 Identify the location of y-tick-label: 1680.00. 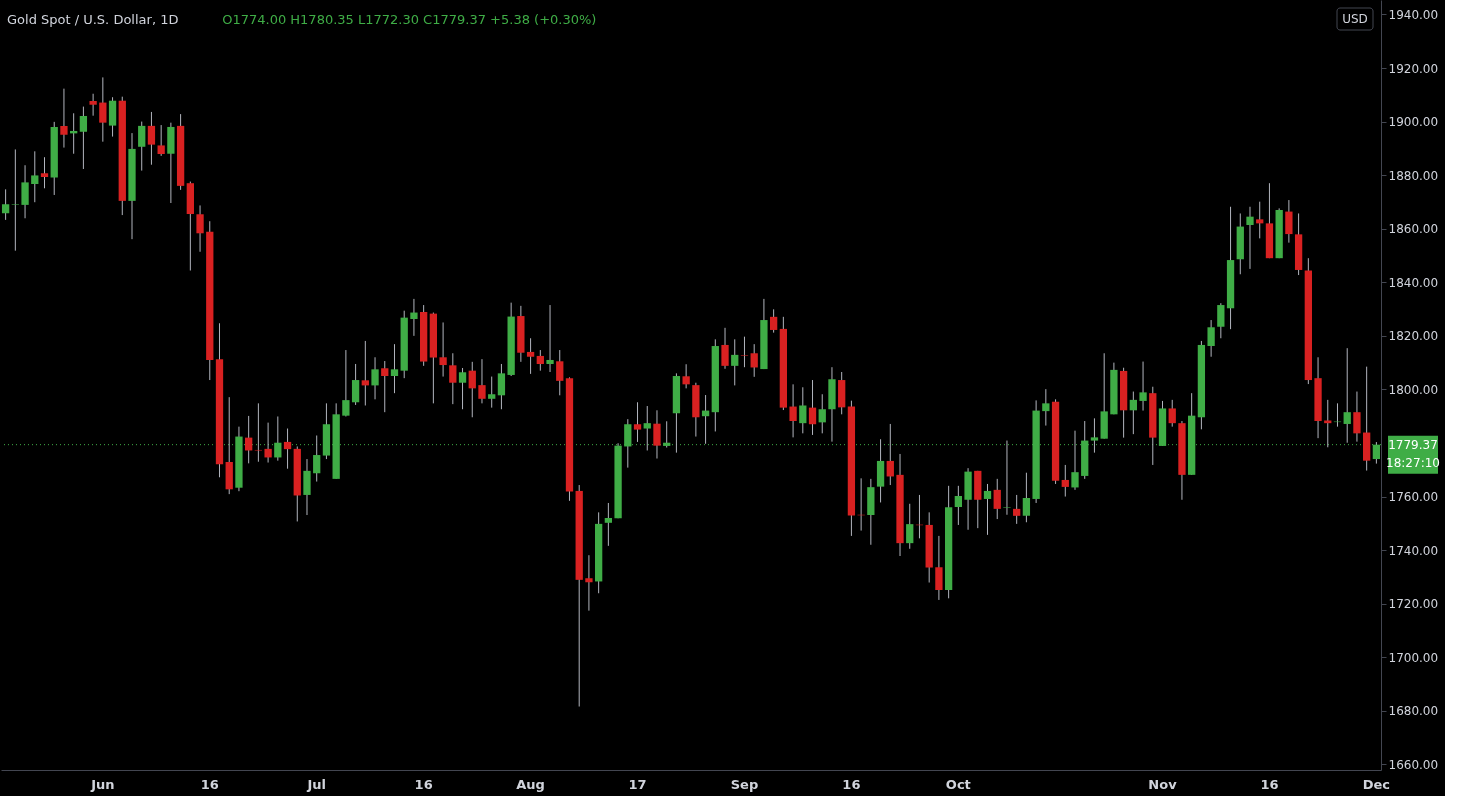
(1413, 711).